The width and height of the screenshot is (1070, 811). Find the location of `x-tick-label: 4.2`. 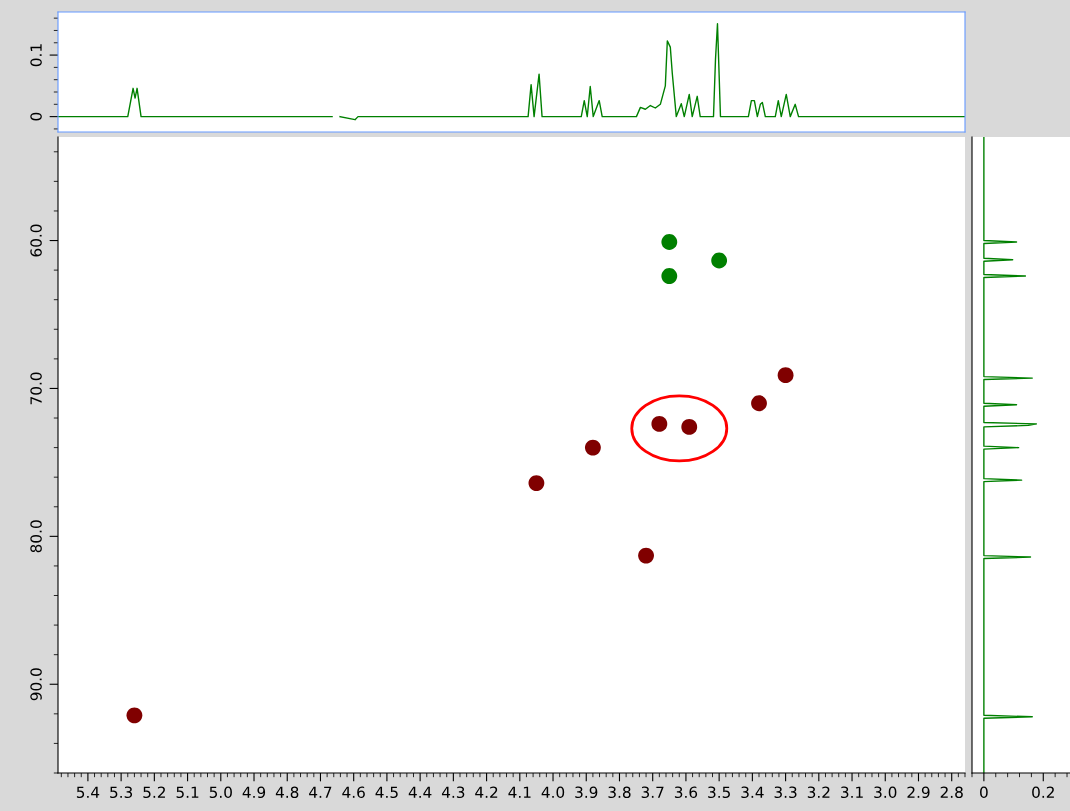

x-tick-label: 4.2 is located at coordinates (486, 792).